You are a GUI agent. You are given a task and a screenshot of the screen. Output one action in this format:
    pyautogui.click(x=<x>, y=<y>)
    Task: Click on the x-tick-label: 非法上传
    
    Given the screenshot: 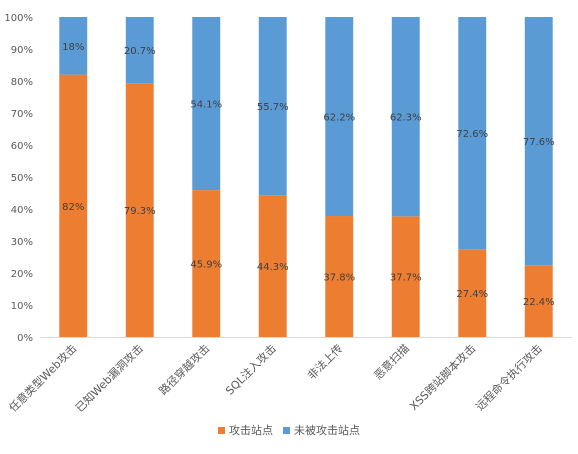 What is the action you would take?
    pyautogui.click(x=324, y=361)
    